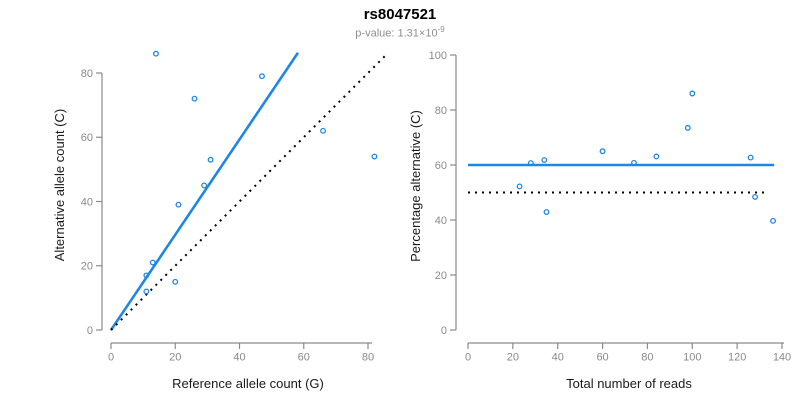  I want to click on x-tick-label: 100, so click(692, 358).